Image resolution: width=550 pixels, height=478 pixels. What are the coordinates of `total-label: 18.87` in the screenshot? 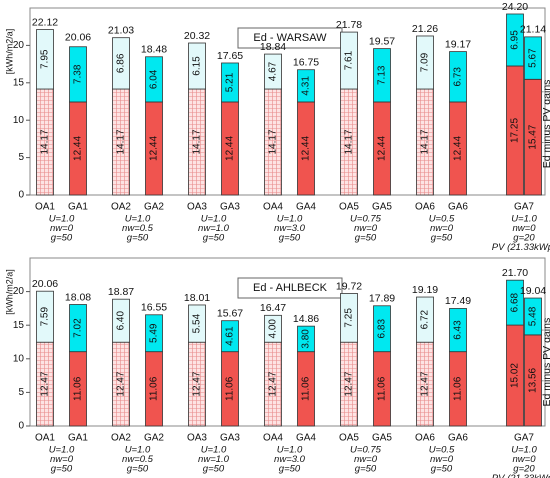 It's located at (121, 292).